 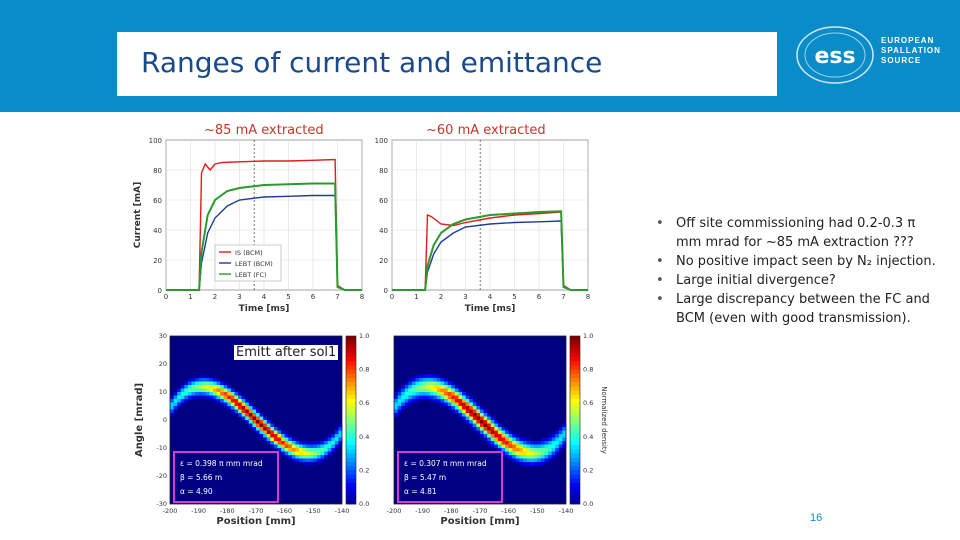 I want to click on x-tick-label: 6, so click(x=313, y=297).